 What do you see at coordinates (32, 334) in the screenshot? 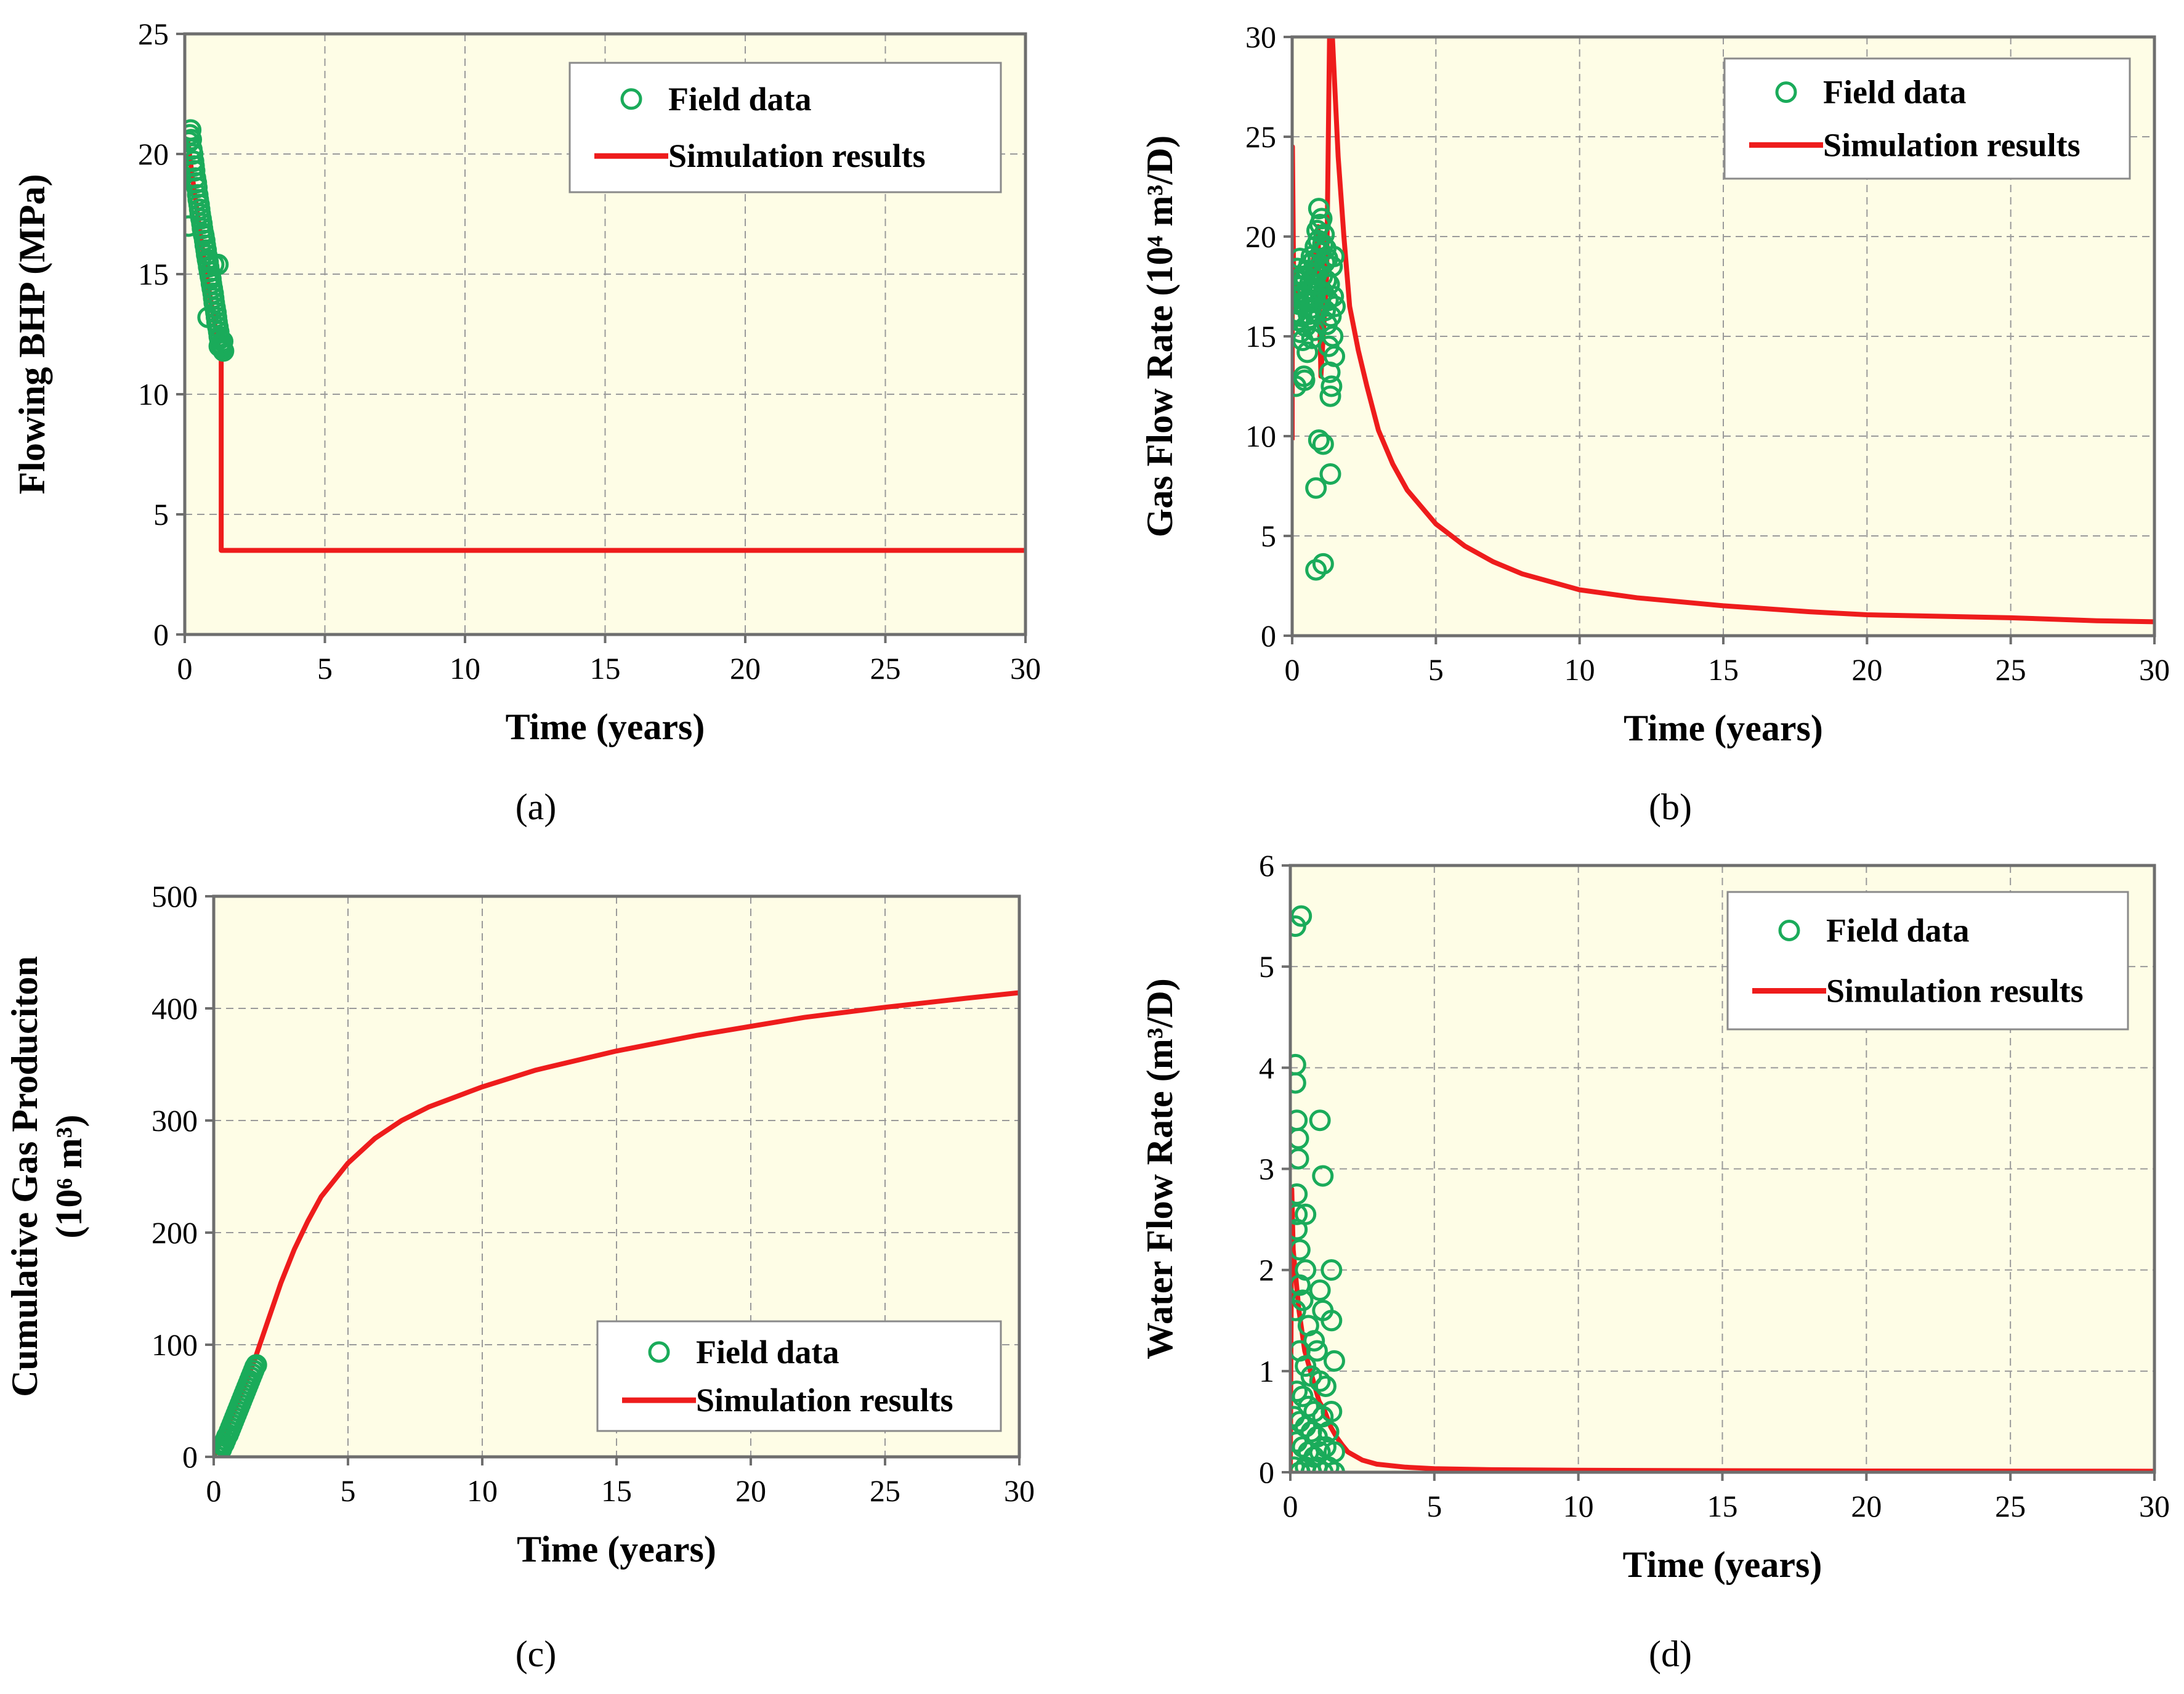
I see `y-axis-label: Flowing BHP (MPa)` at bounding box center [32, 334].